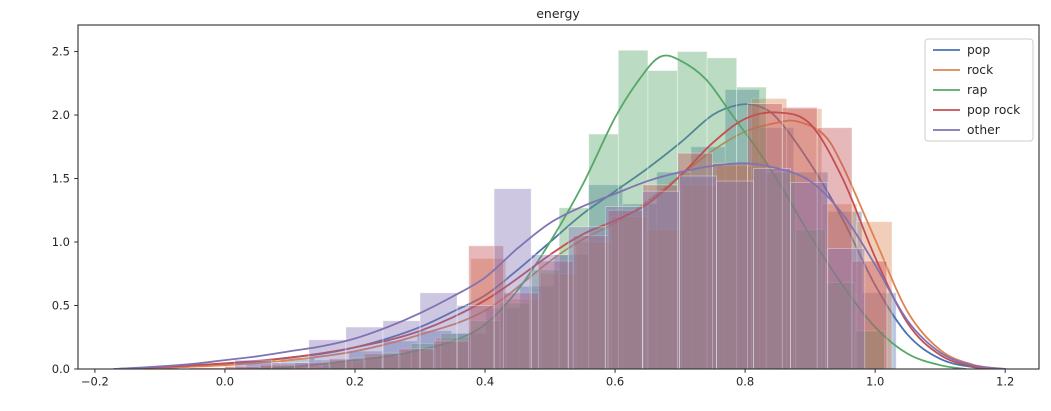  What do you see at coordinates (547, 379) in the screenshot?
I see `x-axis: −0.2 0.0 0.2 0.4 0.6 0.8 1.0 1.2` at bounding box center [547, 379].